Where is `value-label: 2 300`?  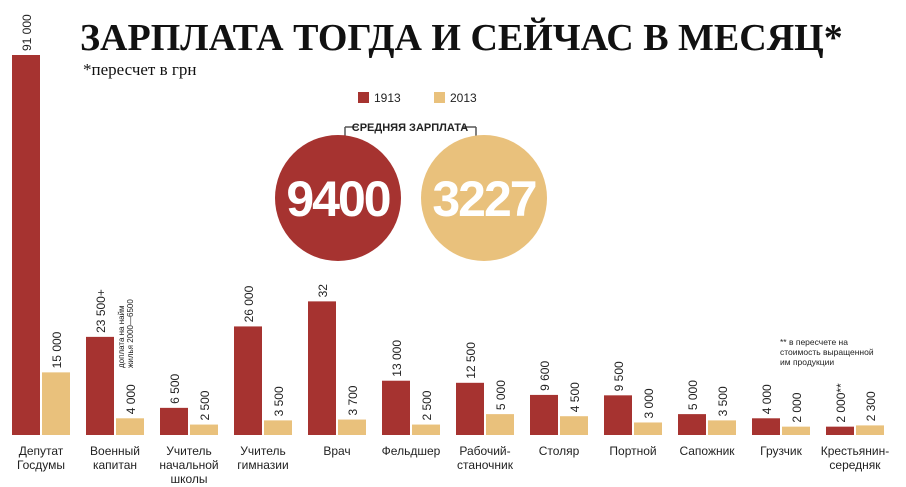
value-label: 2 300 is located at coordinates (871, 406).